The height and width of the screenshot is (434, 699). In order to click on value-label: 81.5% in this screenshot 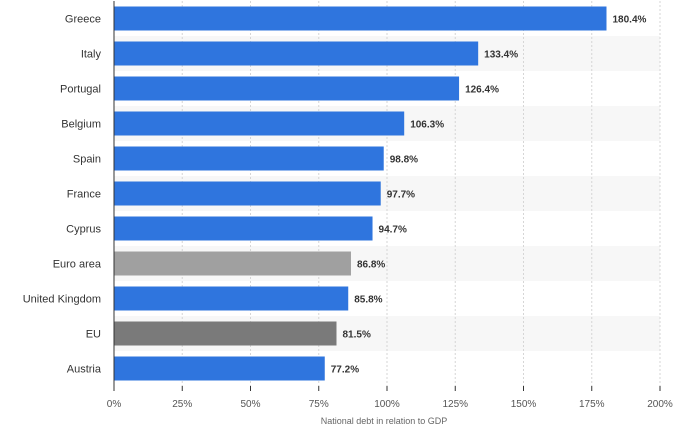, I will do `click(356, 335)`.